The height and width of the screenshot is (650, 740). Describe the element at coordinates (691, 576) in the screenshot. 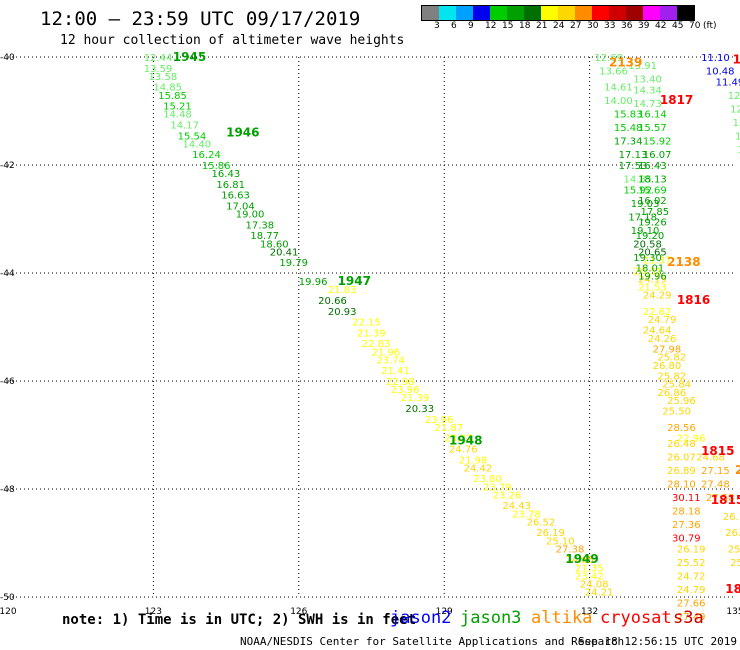

I see `data-point: 24.72` at that location.